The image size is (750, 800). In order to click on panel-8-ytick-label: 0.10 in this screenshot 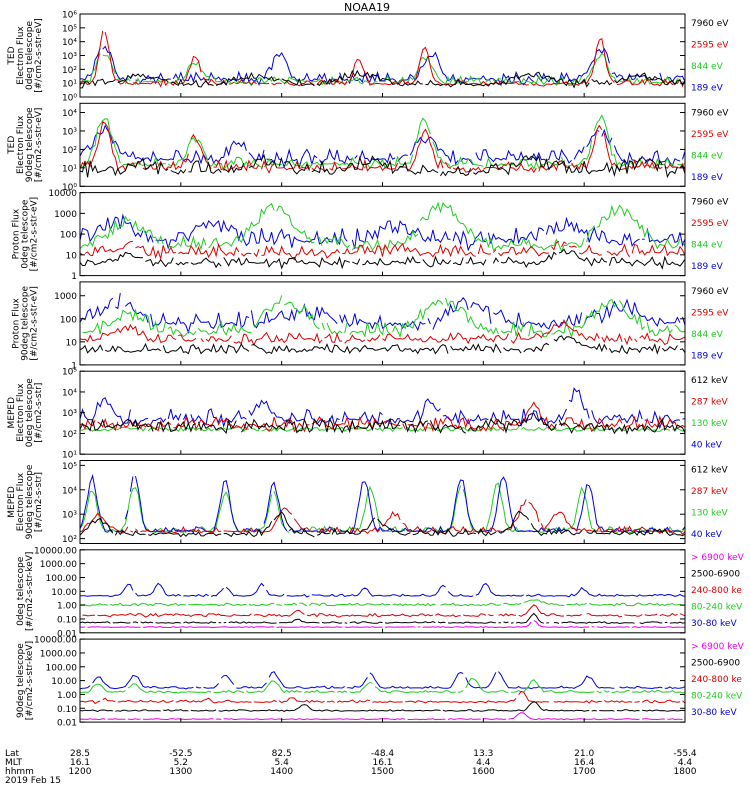, I will do `click(67, 710)`.